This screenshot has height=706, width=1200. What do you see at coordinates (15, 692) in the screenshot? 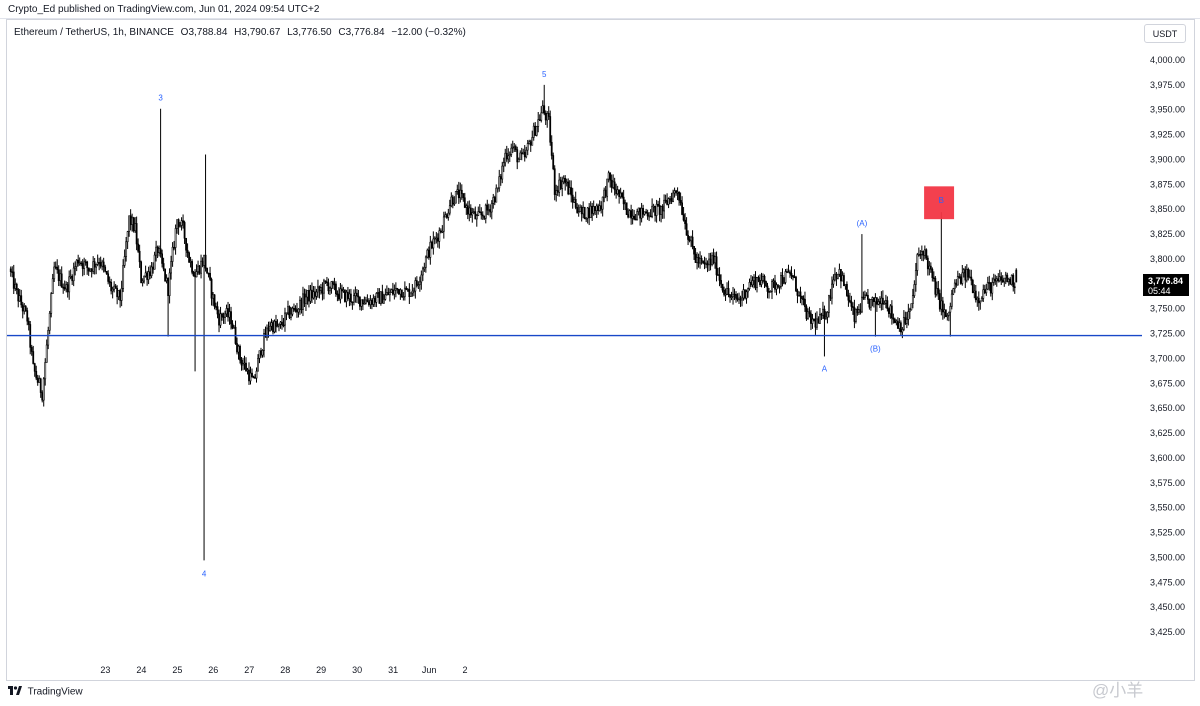
I see `tradingview-logo-icon` at bounding box center [15, 692].